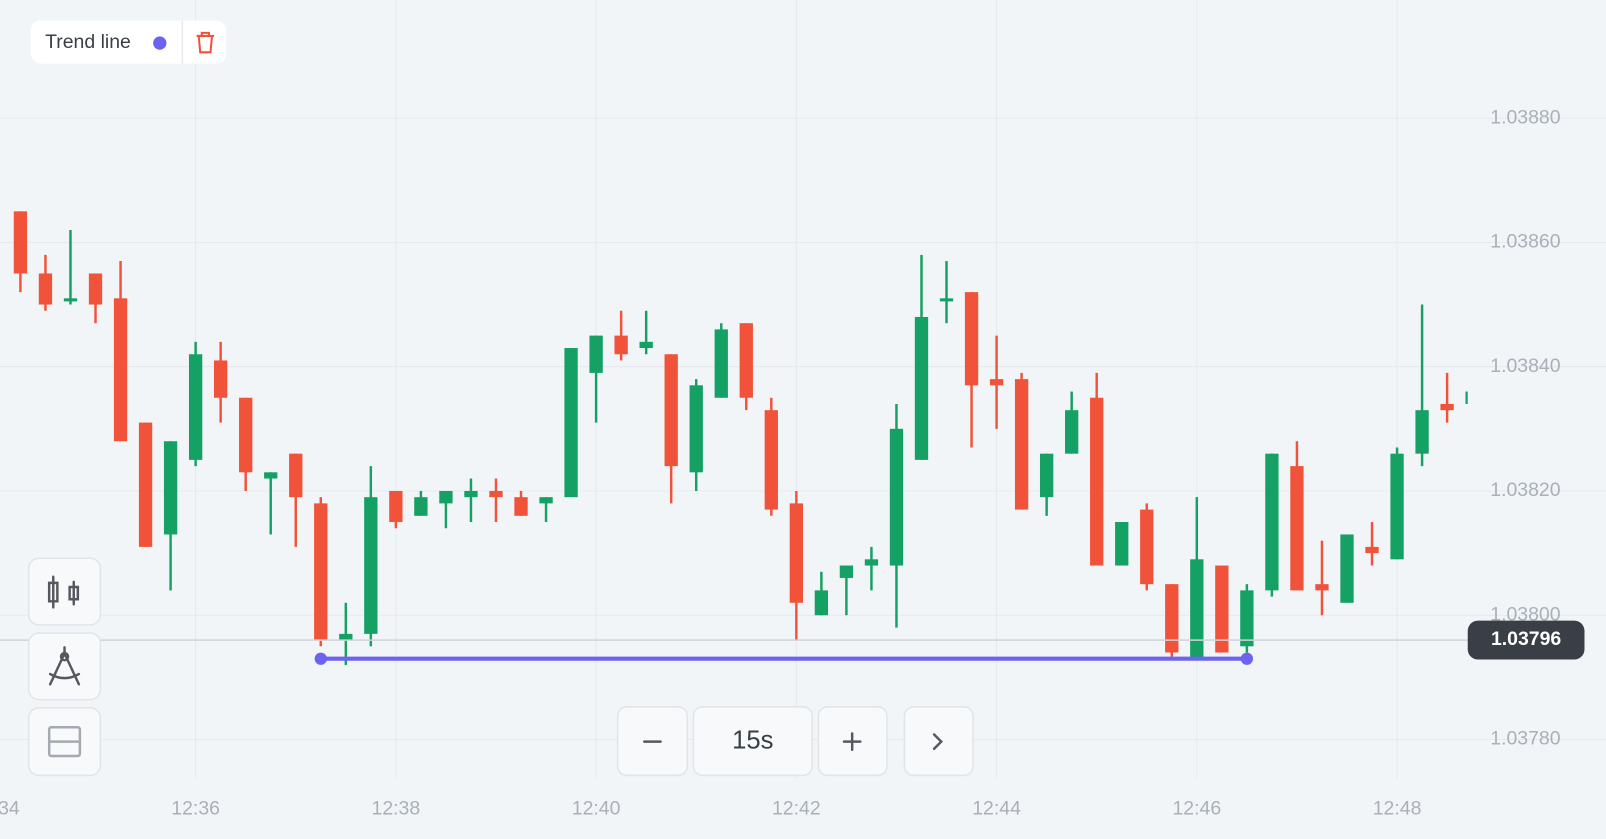 This screenshot has height=839, width=1606. I want to click on zoom-out-button, so click(652, 741).